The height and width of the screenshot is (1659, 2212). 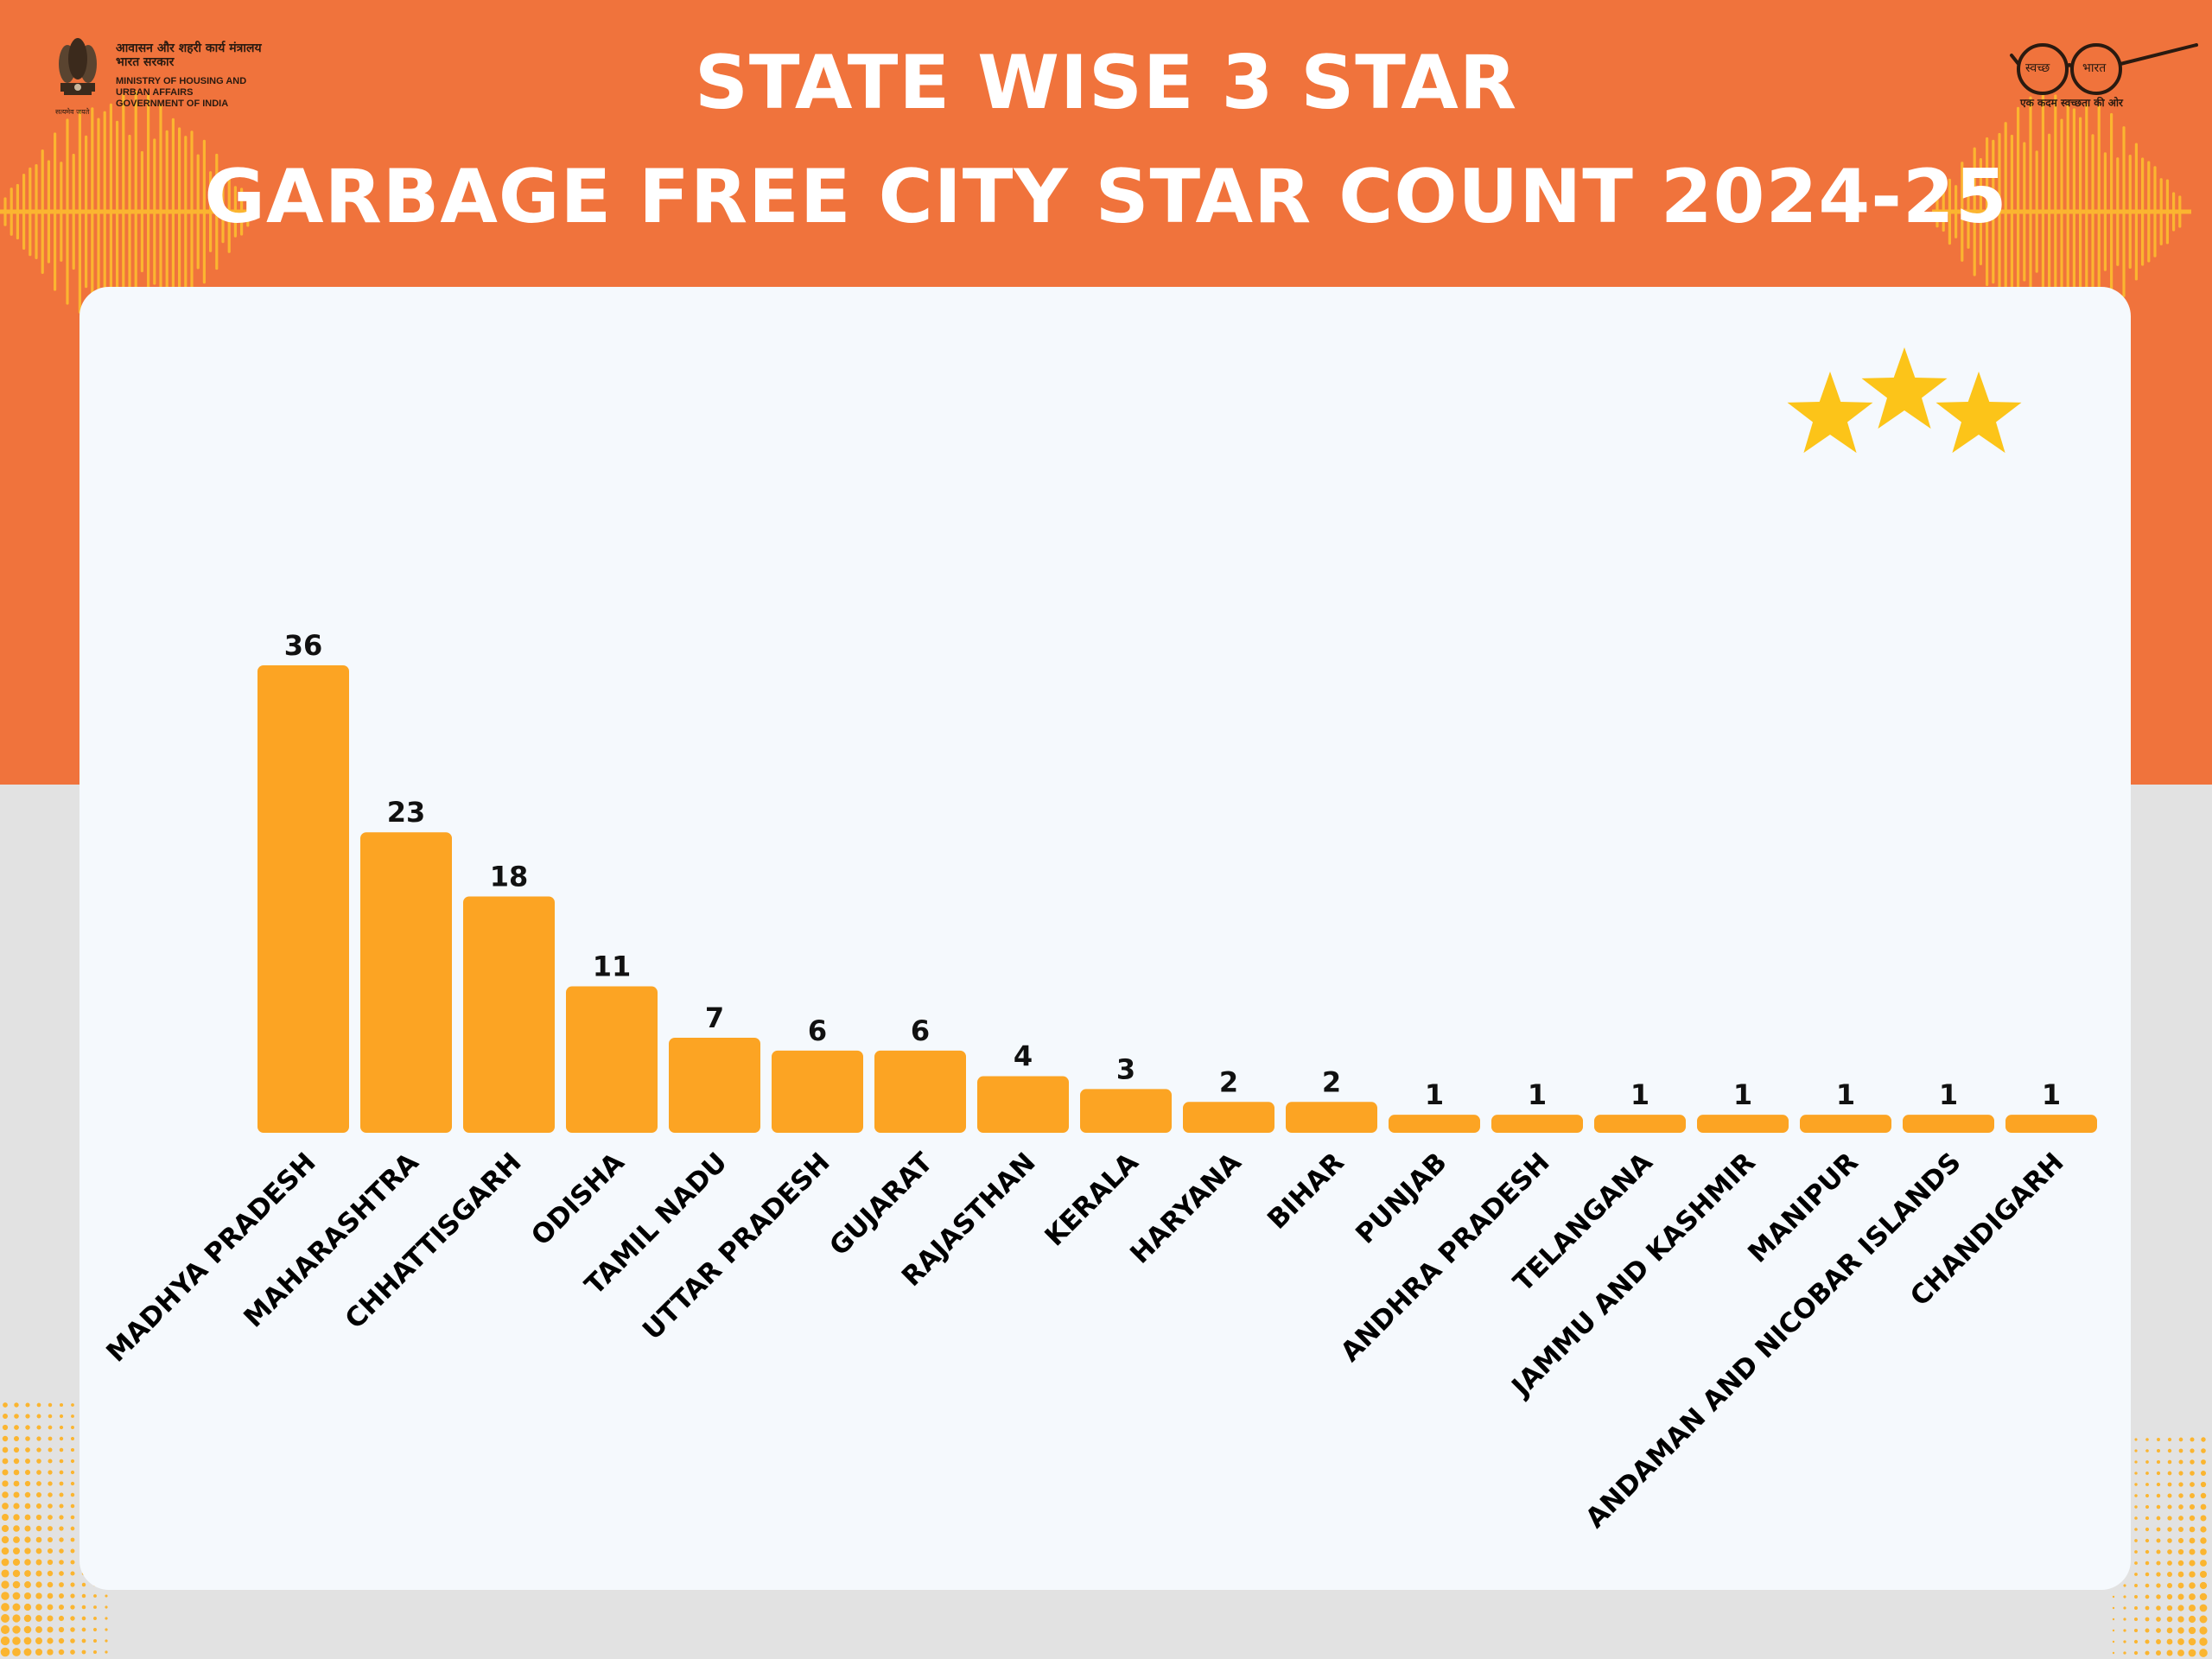 What do you see at coordinates (1126, 1111) in the screenshot?
I see `bar-kerala` at bounding box center [1126, 1111].